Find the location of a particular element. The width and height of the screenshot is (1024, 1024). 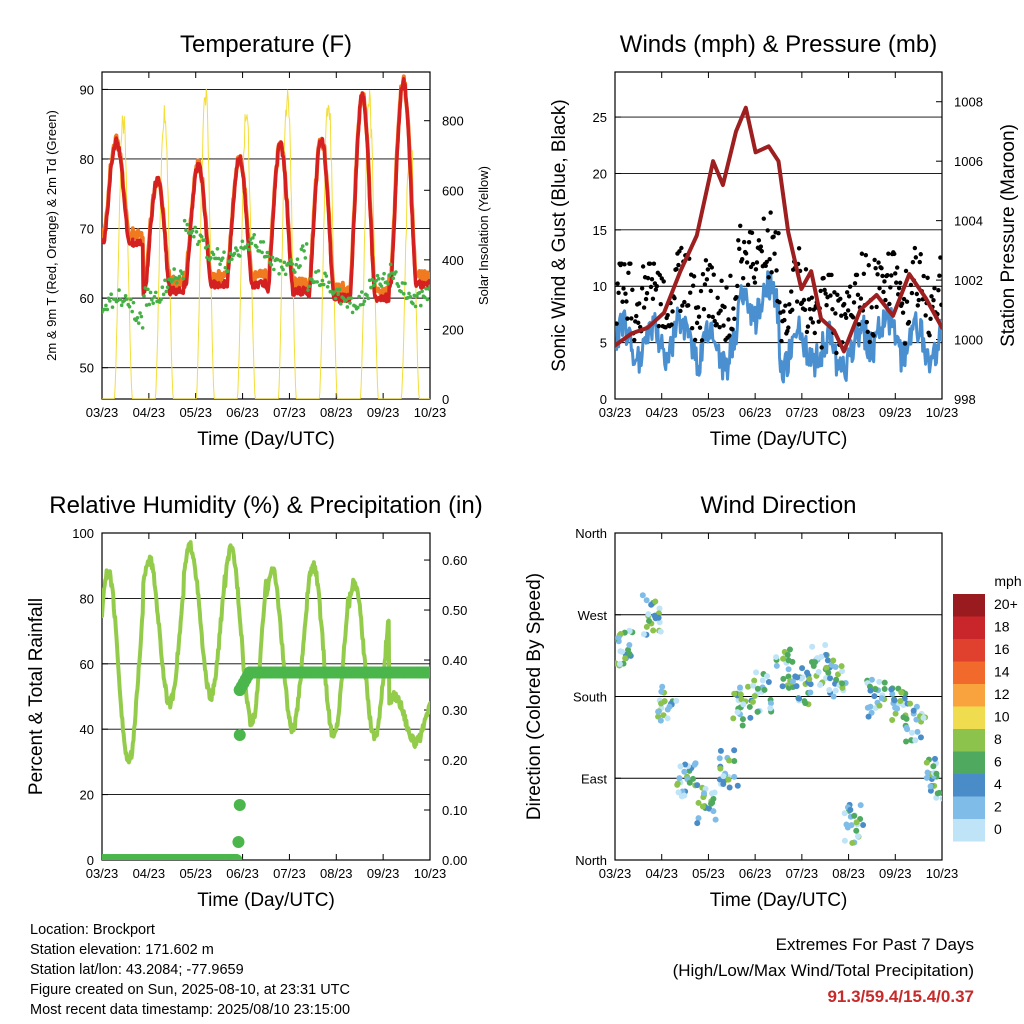

direction-title: Wind Direction is located at coordinates (778, 505).